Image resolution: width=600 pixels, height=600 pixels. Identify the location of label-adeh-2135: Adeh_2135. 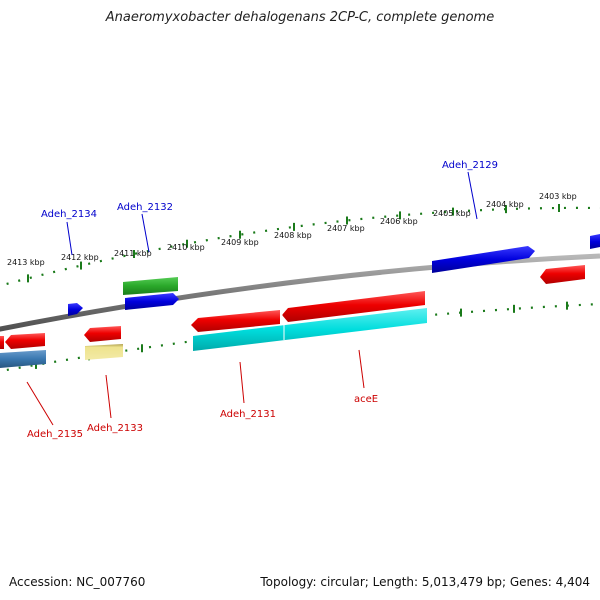
(55, 434).